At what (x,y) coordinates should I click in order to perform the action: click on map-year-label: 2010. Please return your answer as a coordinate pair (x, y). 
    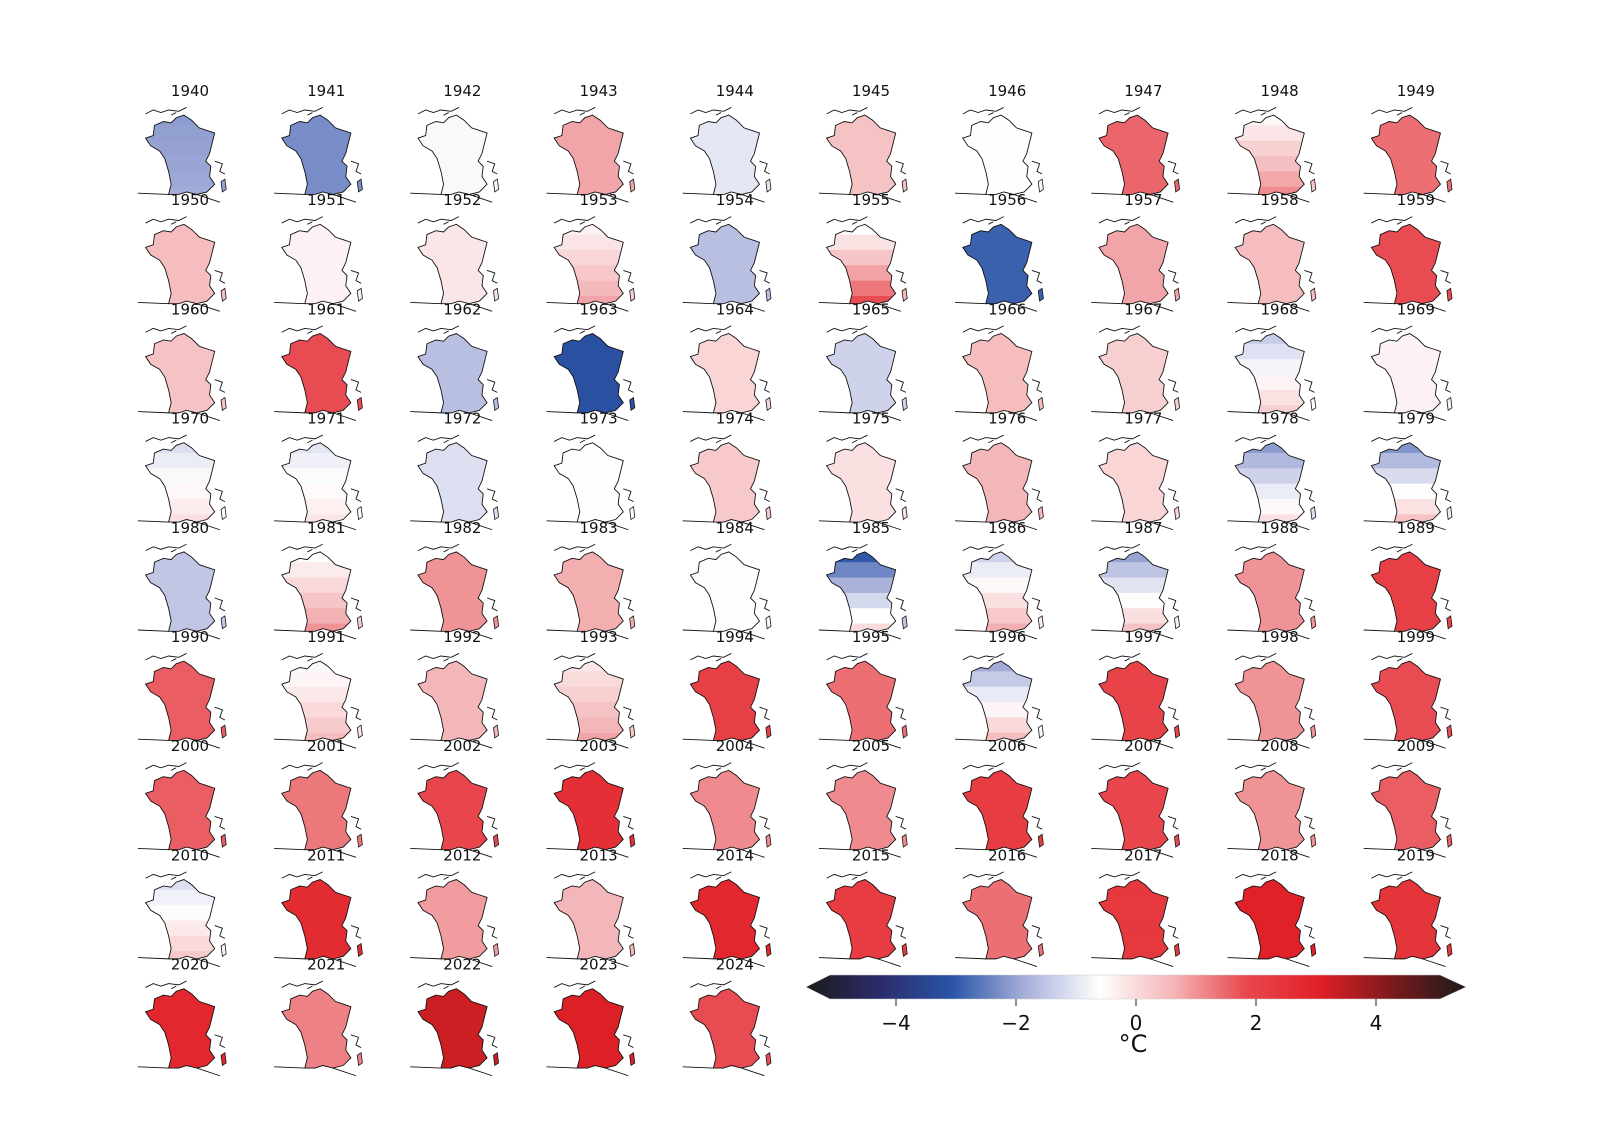
    Looking at the image, I should click on (190, 855).